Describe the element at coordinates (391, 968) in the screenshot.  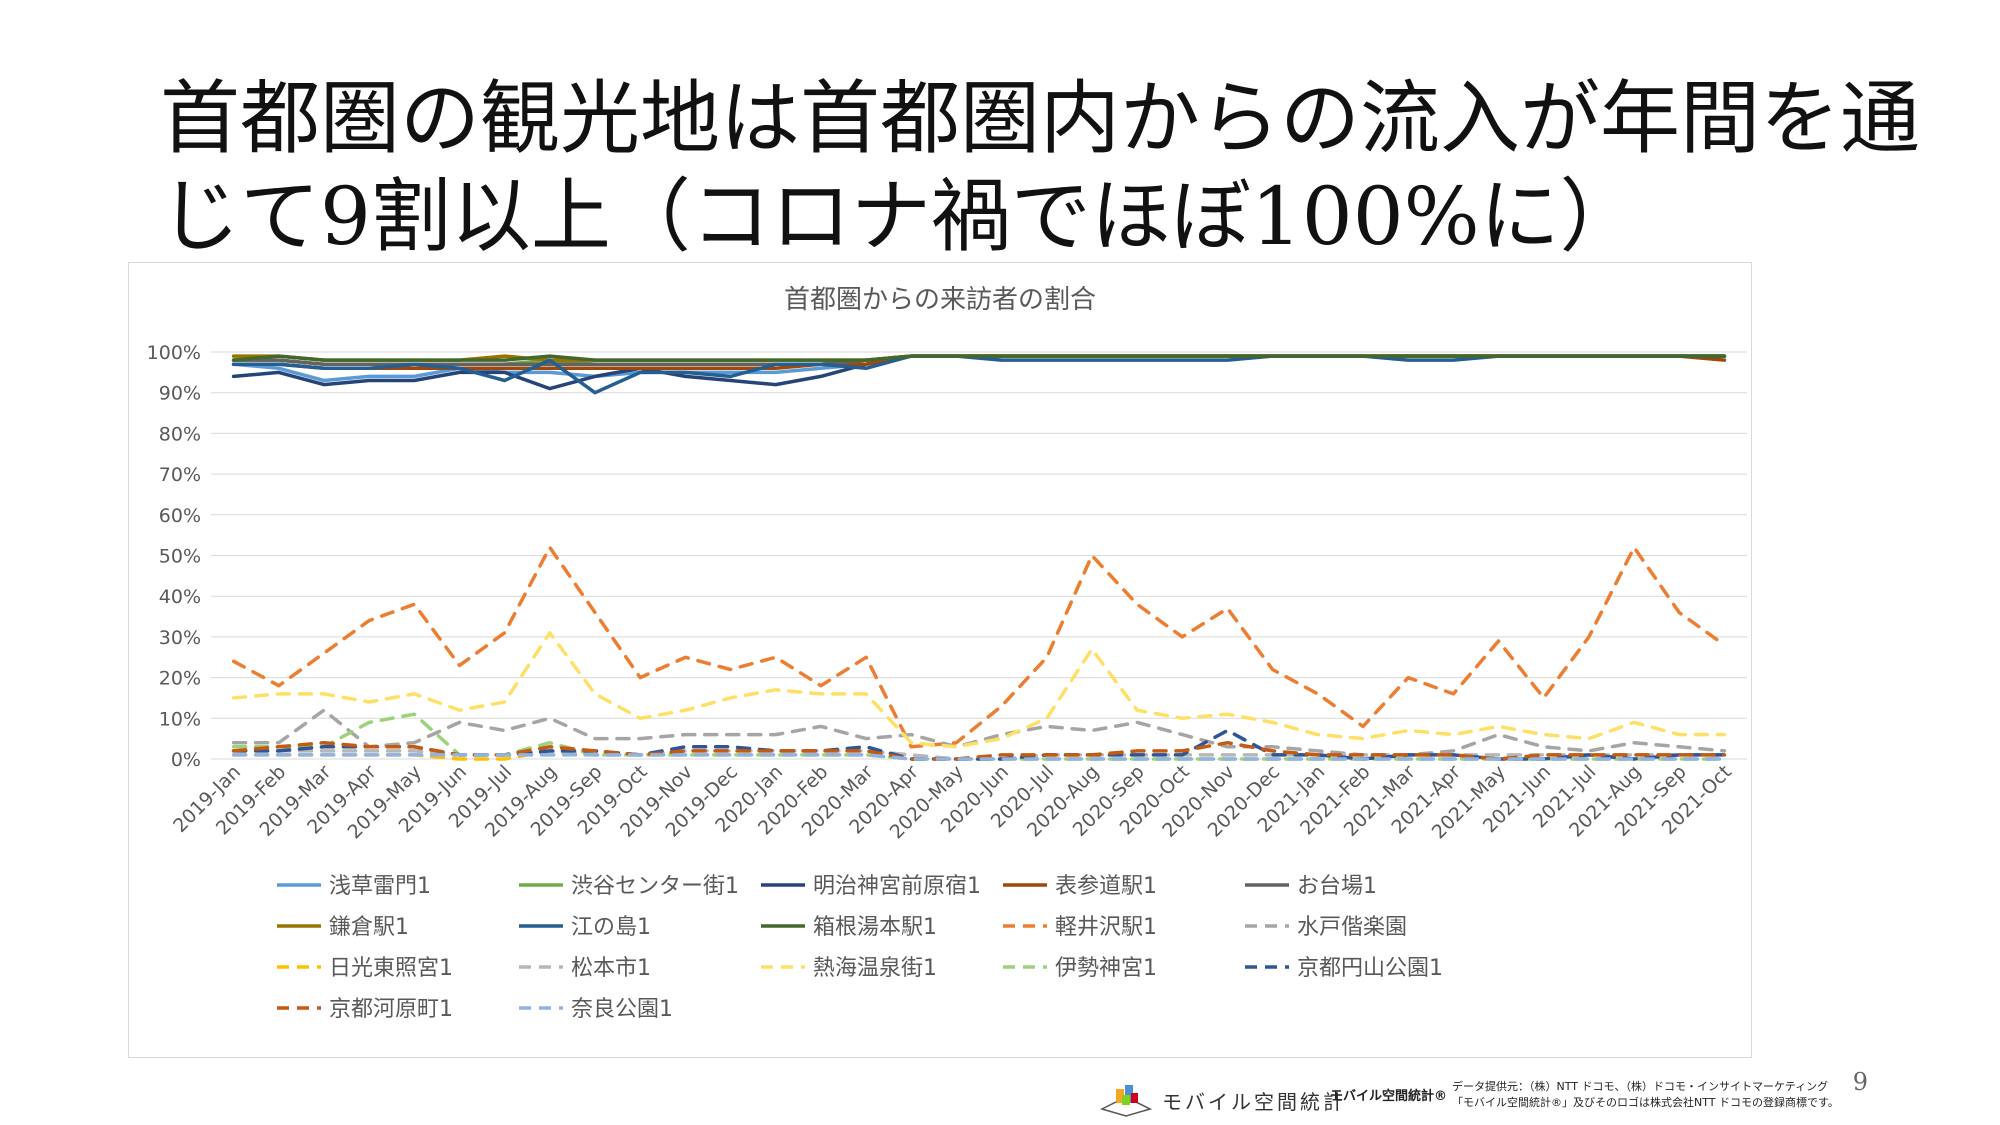
I see `legend-label: 日光東照宮1` at that location.